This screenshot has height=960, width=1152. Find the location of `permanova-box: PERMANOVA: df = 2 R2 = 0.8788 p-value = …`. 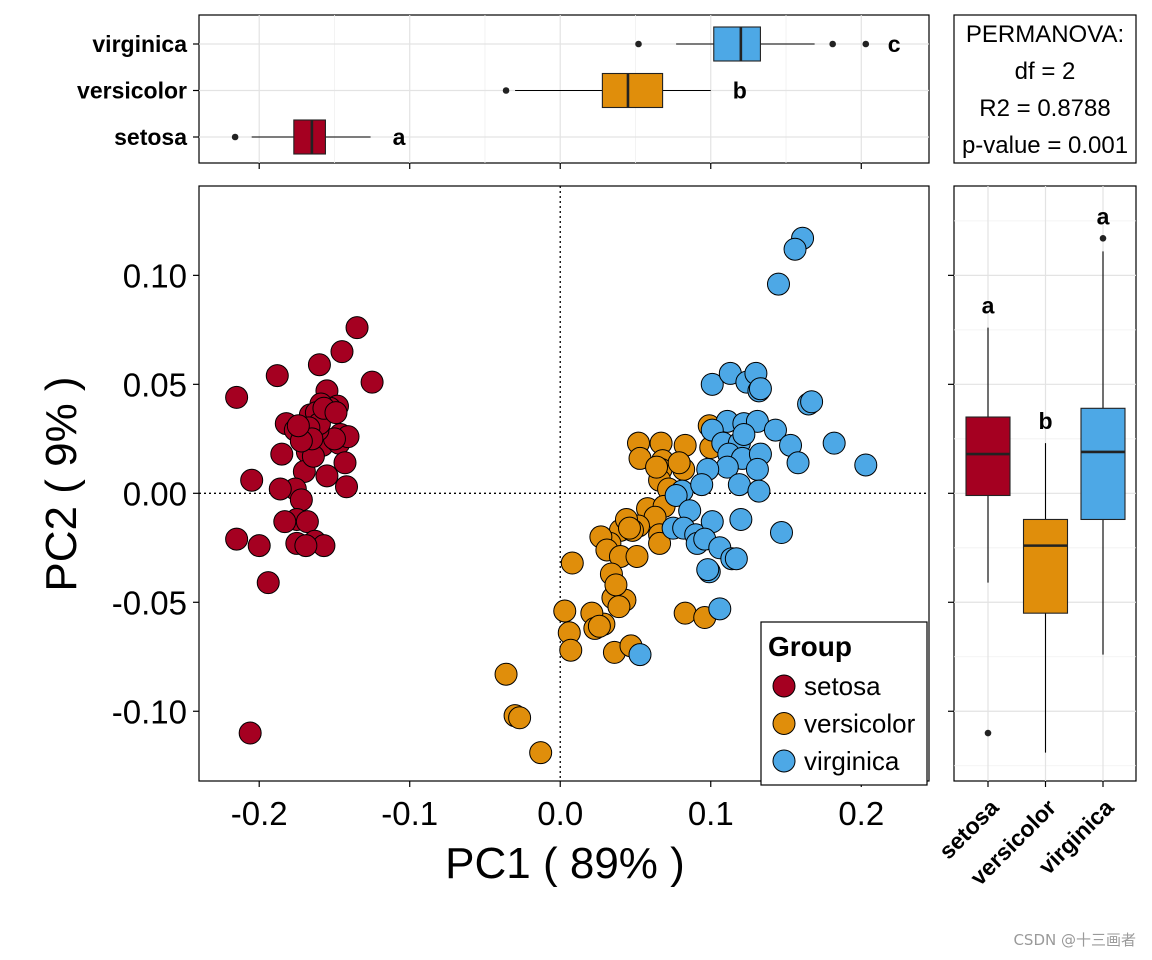

permanova-box: PERMANOVA: df = 2 R2 = 0.8788 p-value = … is located at coordinates (1045, 89).